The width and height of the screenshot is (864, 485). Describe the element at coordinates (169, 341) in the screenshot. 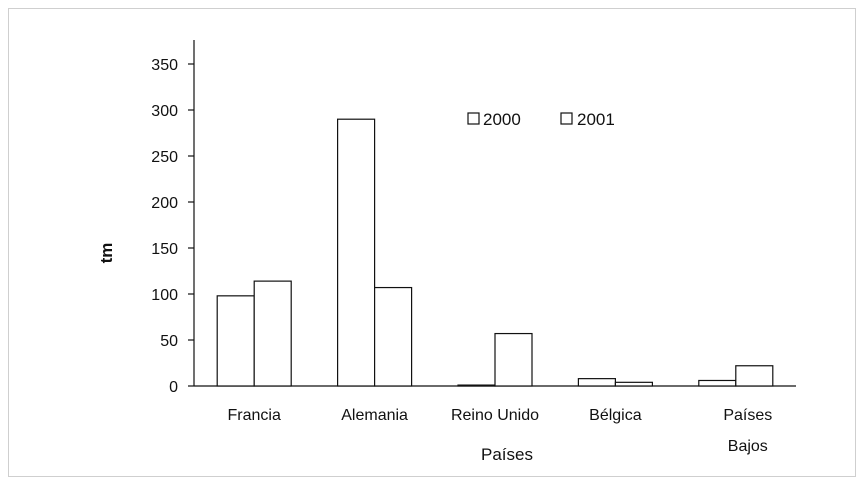

I see `y-tick-label: 50` at that location.